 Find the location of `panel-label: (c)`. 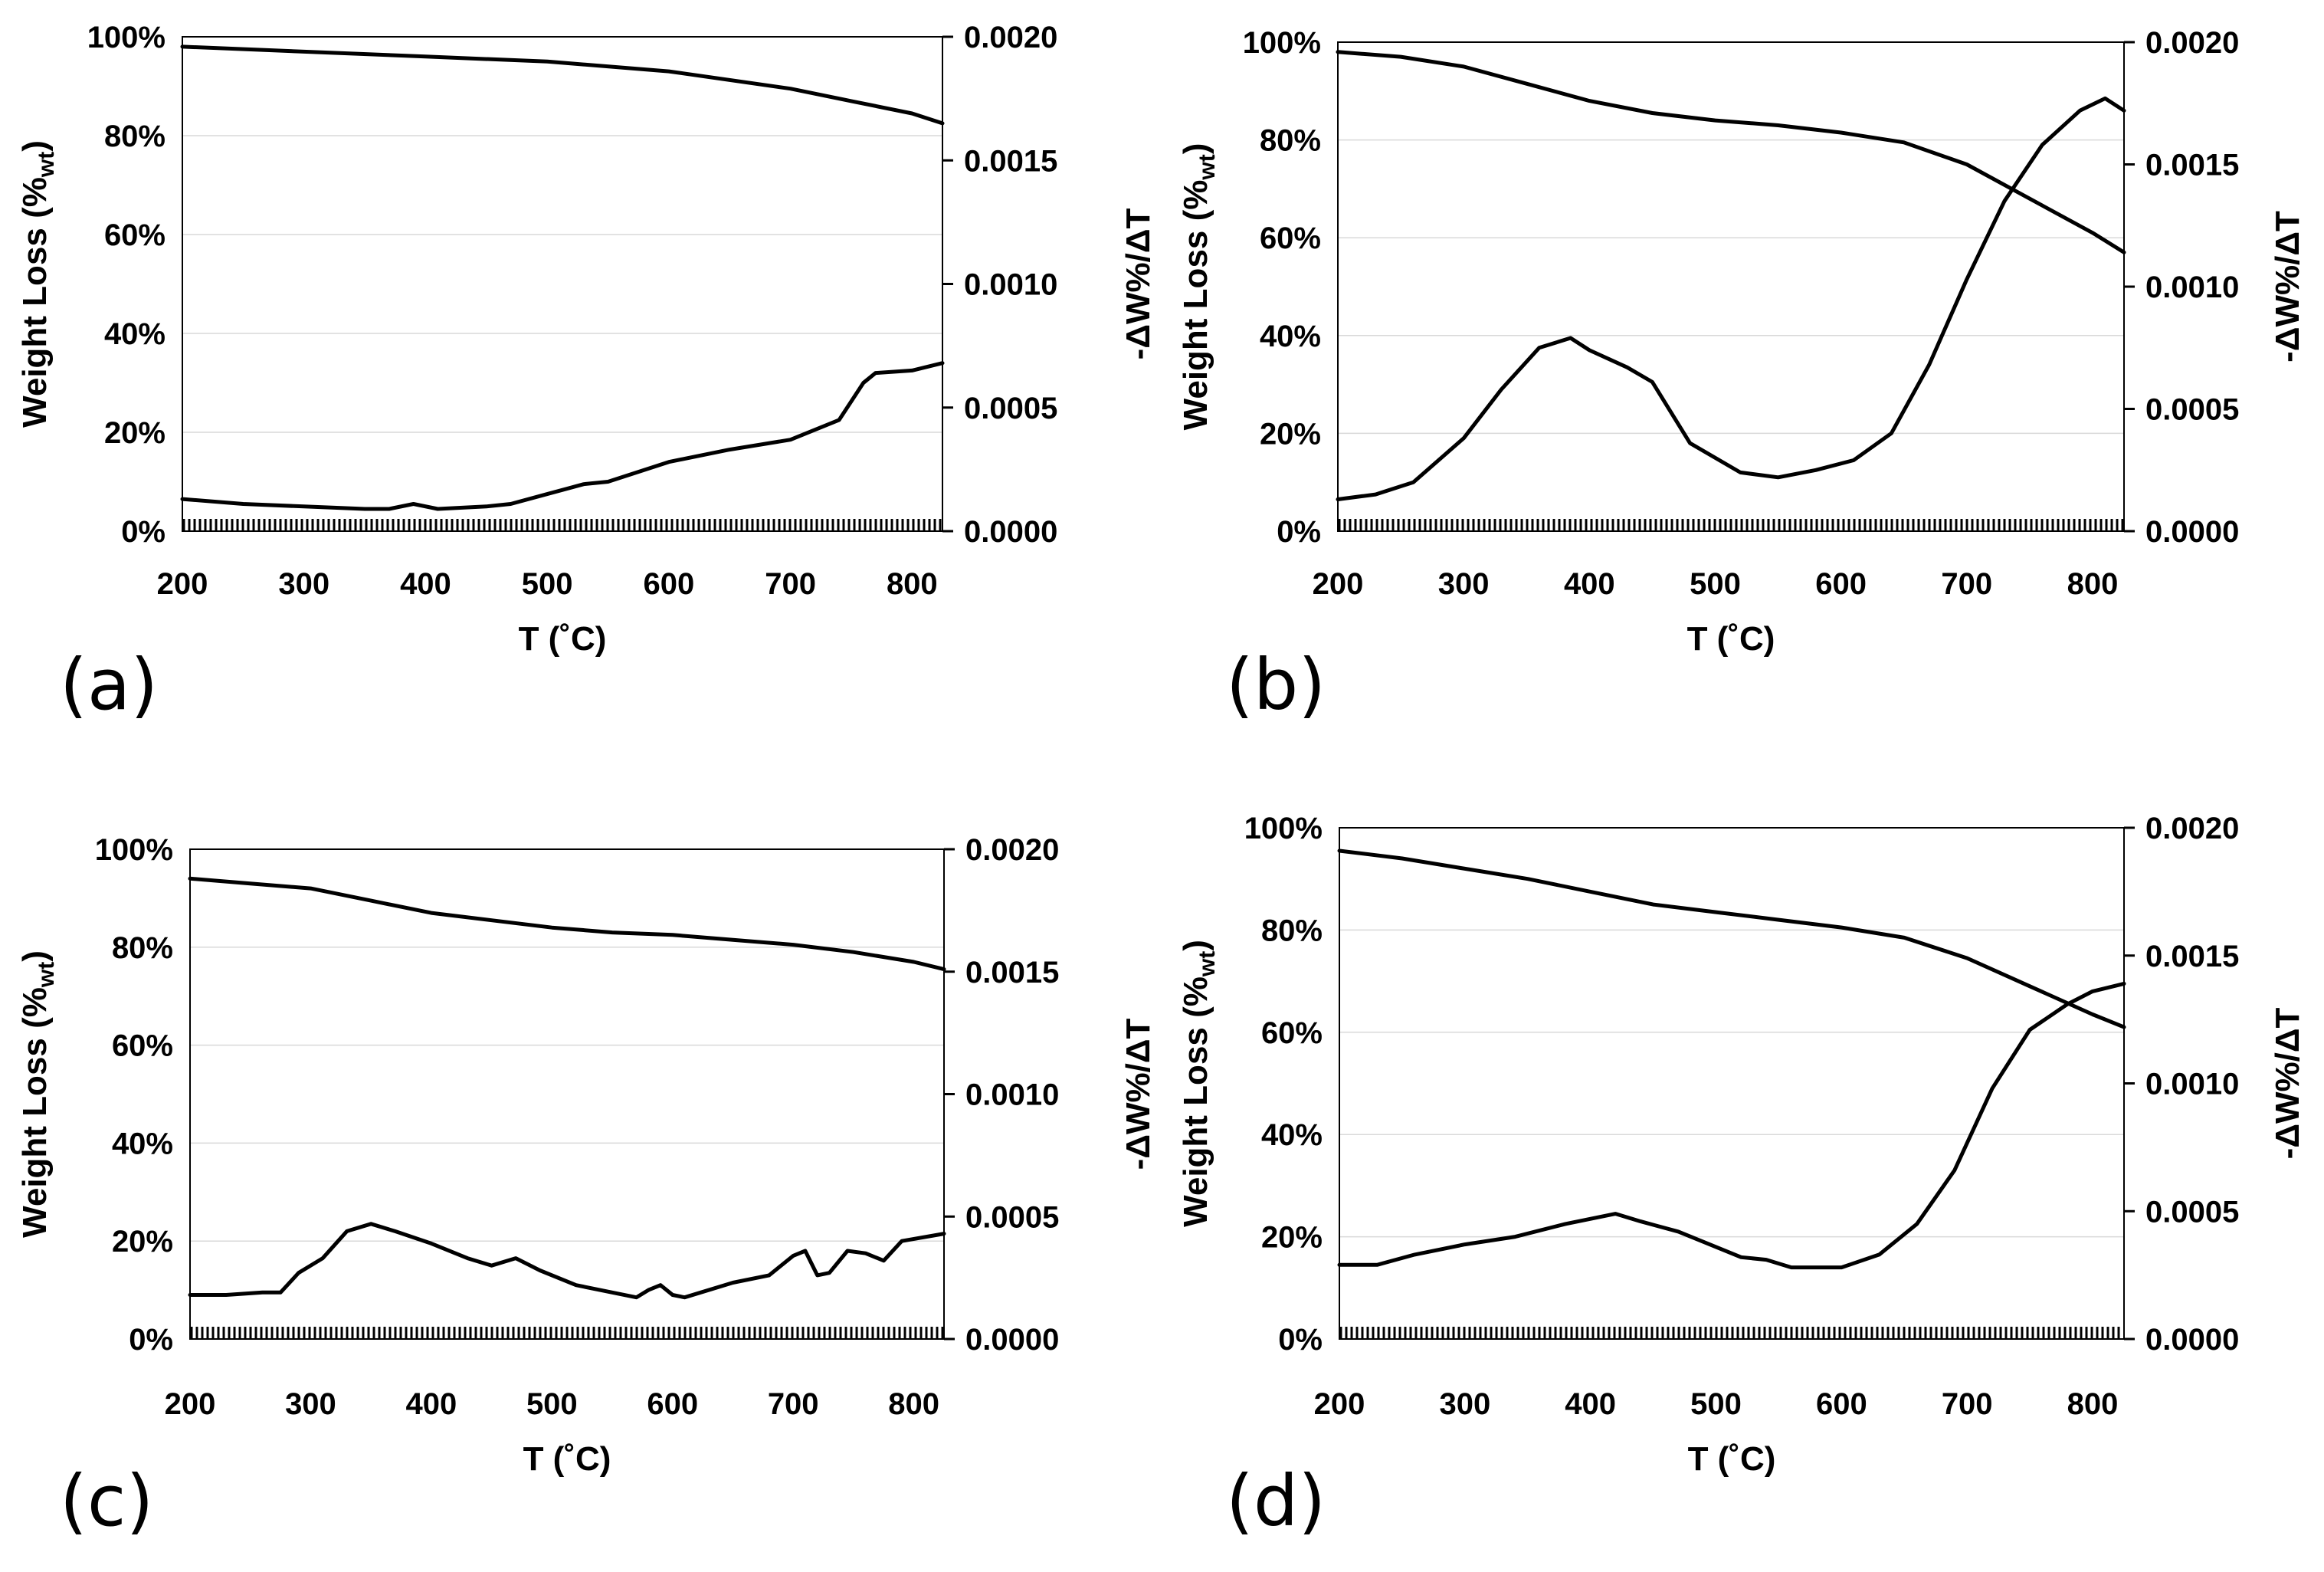

panel-label: (c) is located at coordinates (106, 1501).